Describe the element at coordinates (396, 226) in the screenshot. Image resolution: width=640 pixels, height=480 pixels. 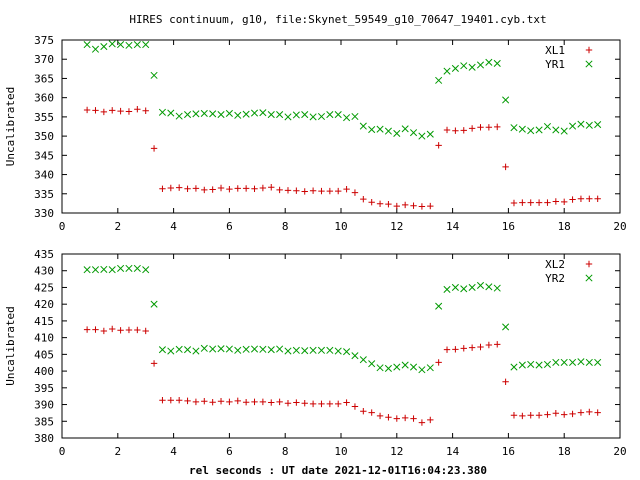
I see `x-tick-label: 12` at that location.